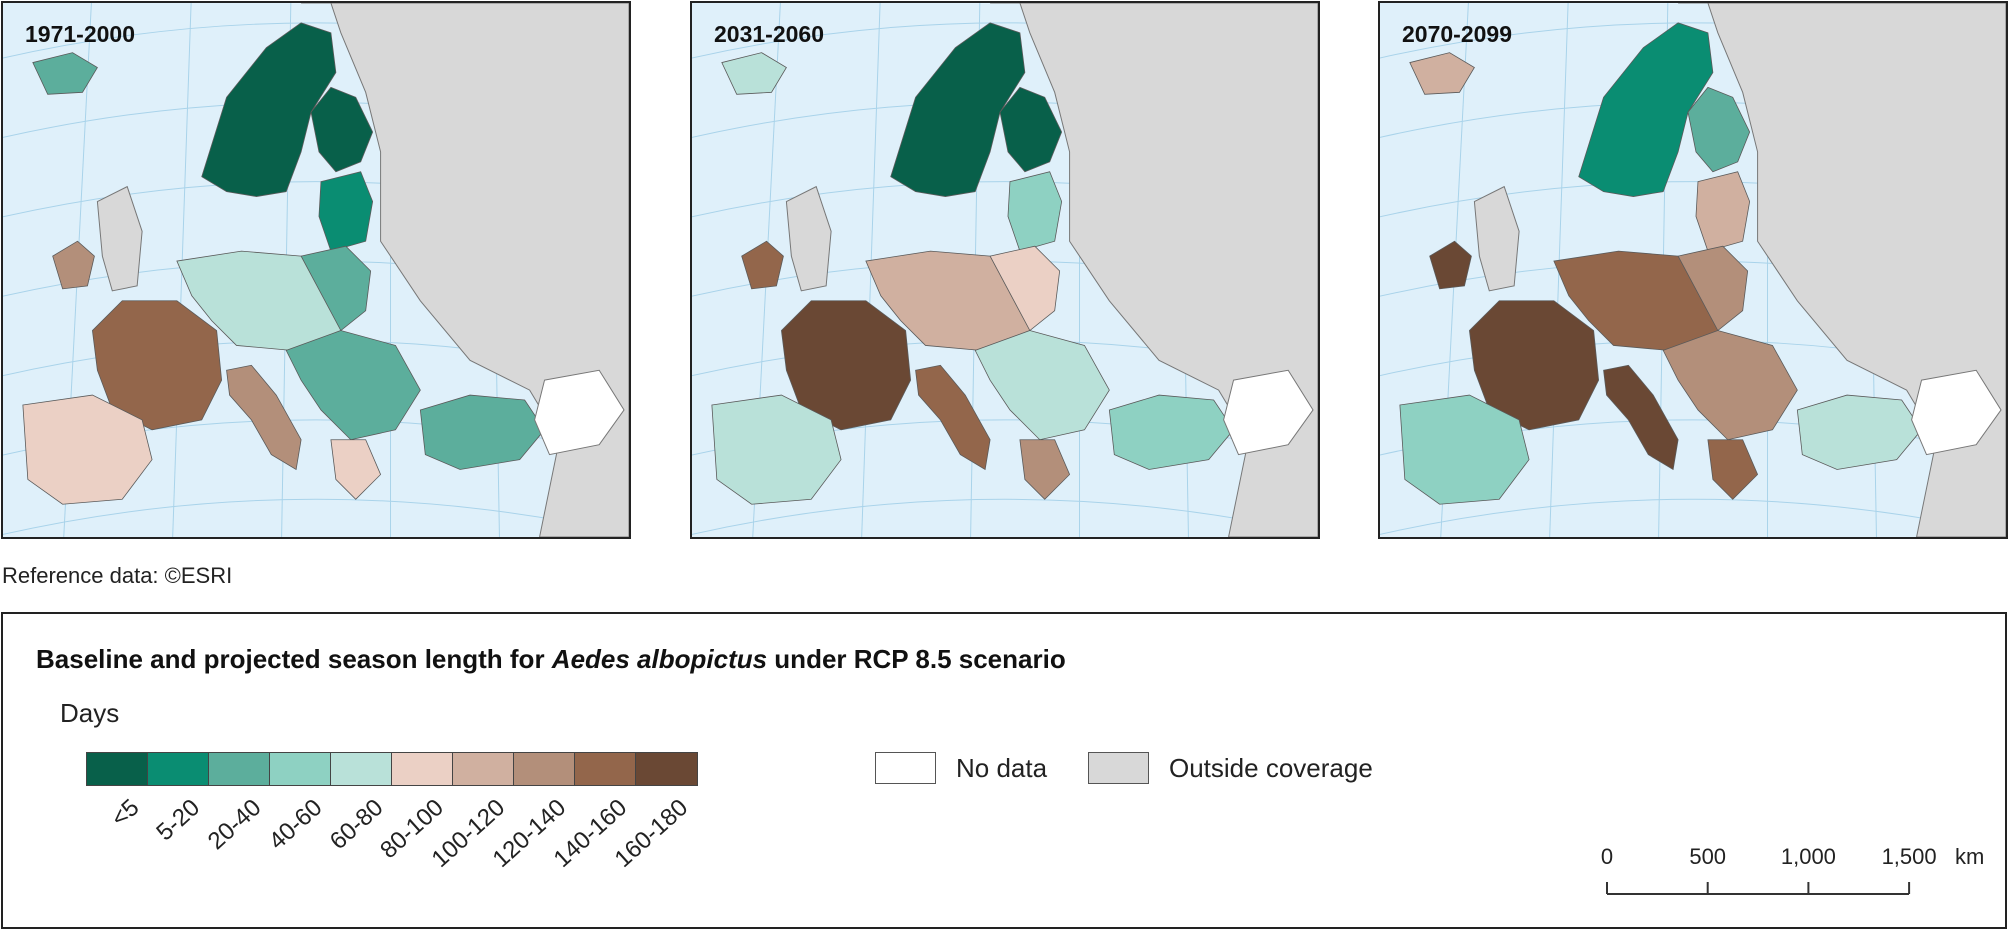  I want to click on outside-coverage-key: Outside coverage, so click(1230, 768).